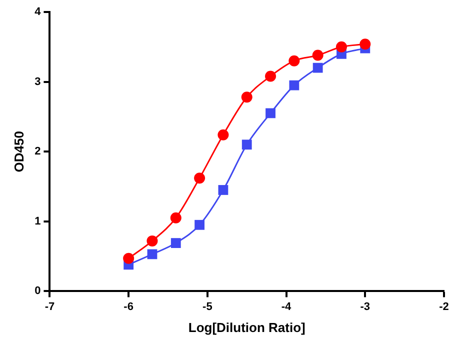 This screenshot has width=474, height=346. I want to click on x-tick-label: -6, so click(129, 306).